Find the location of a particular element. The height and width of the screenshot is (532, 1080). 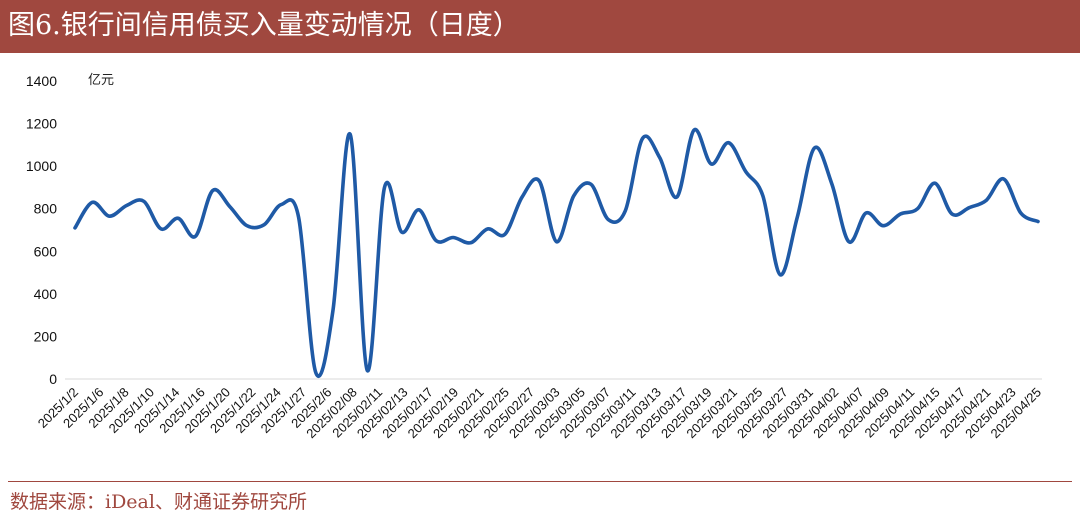

page-title: 图6.银行间信用债买入量变动情况（日度） is located at coordinates (264, 25).